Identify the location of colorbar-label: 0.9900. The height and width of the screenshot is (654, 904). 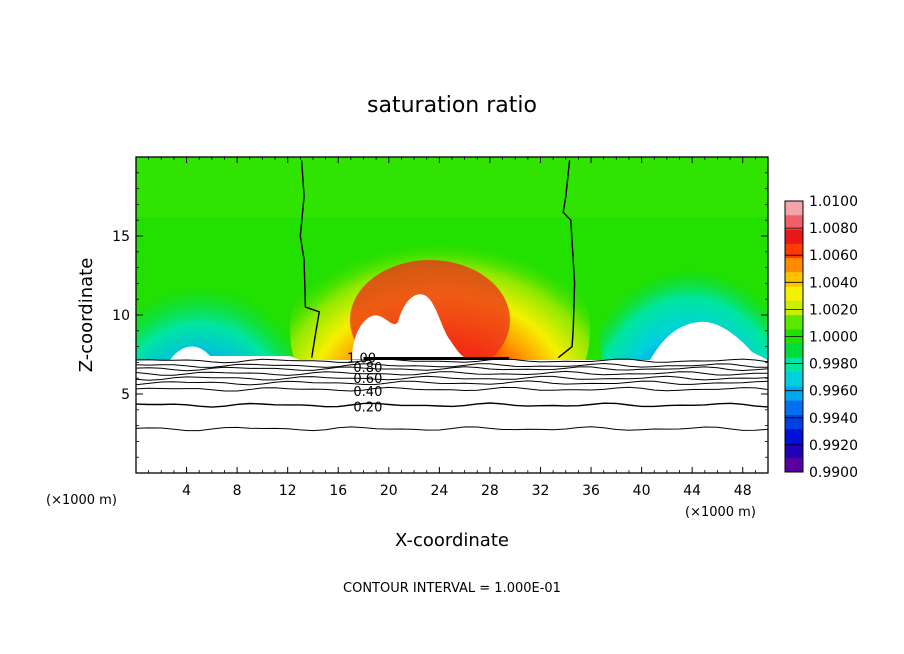
(833, 473).